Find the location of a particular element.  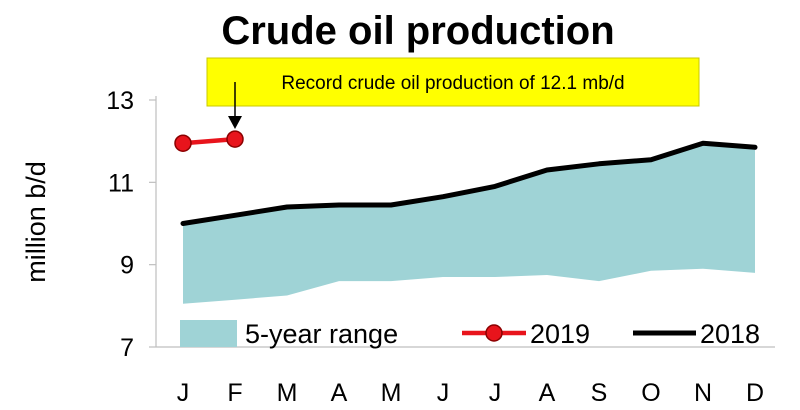

annotation-arrow-head is located at coordinates (235, 122).